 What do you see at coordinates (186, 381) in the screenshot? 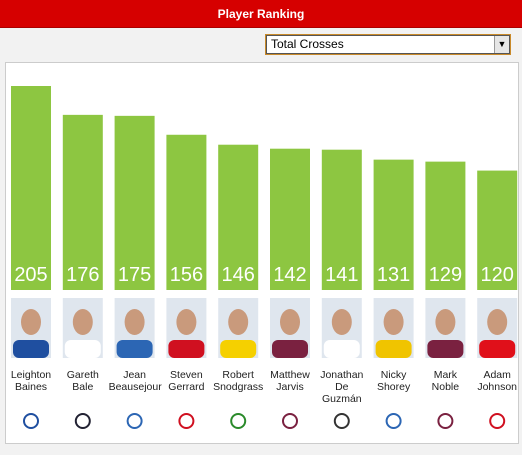
I see `player-name: Steven Gerrard` at bounding box center [186, 381].